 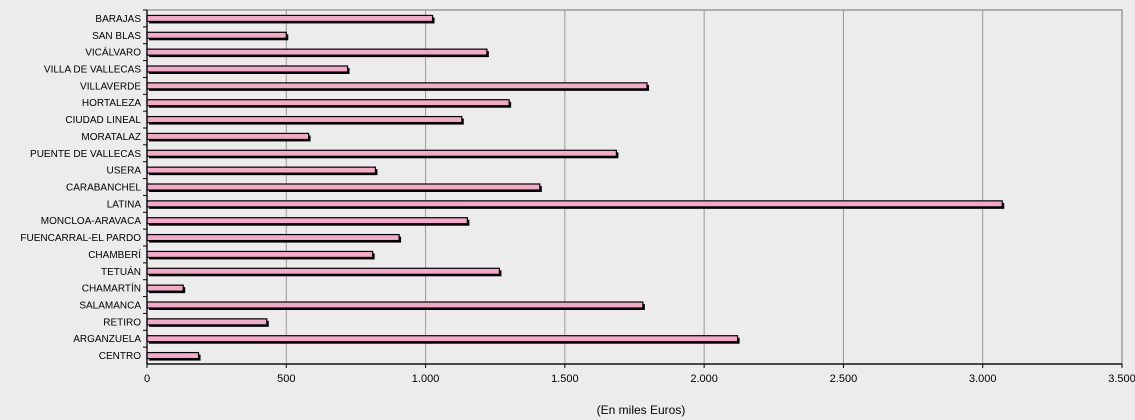 I want to click on category-label: VICÁLVARO, so click(x=113, y=52).